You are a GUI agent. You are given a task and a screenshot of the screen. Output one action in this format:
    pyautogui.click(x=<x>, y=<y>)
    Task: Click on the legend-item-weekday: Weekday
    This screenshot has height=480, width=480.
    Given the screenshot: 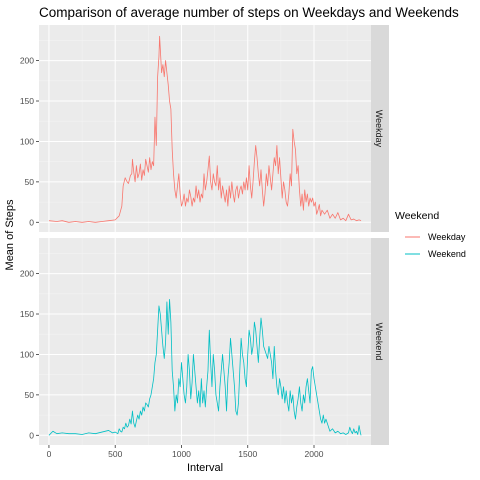 What is the action you would take?
    pyautogui.click(x=435, y=237)
    